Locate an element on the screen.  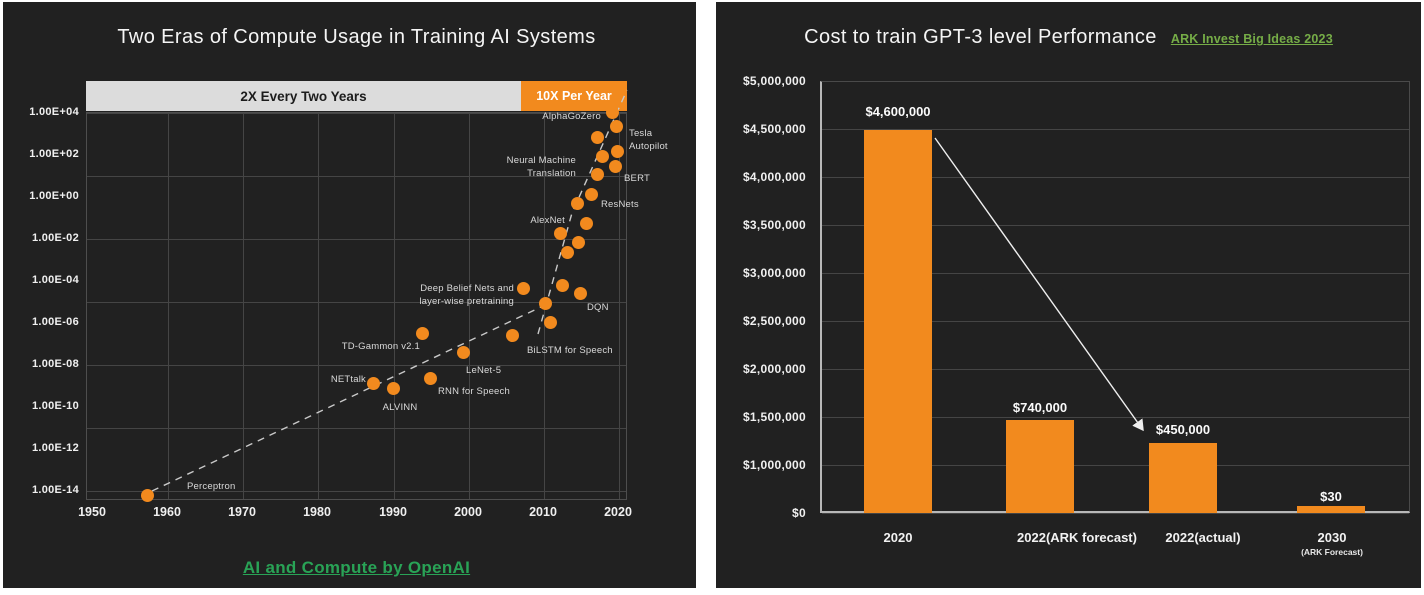
scatter-point-nettalk is located at coordinates (373, 383).